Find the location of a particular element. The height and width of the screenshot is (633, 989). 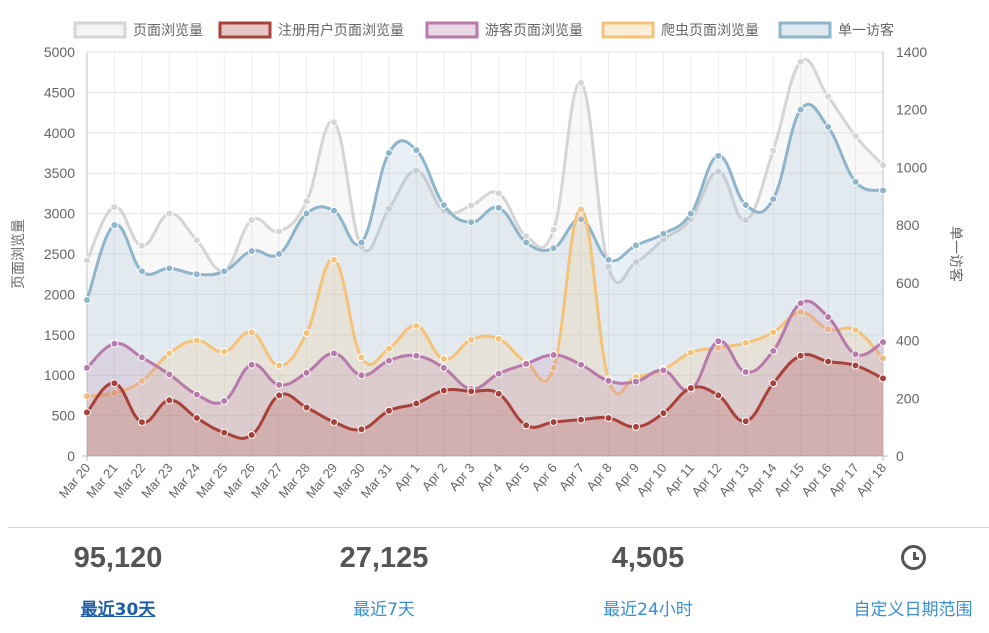

x-tick-label: Apr 2 is located at coordinates (434, 476).